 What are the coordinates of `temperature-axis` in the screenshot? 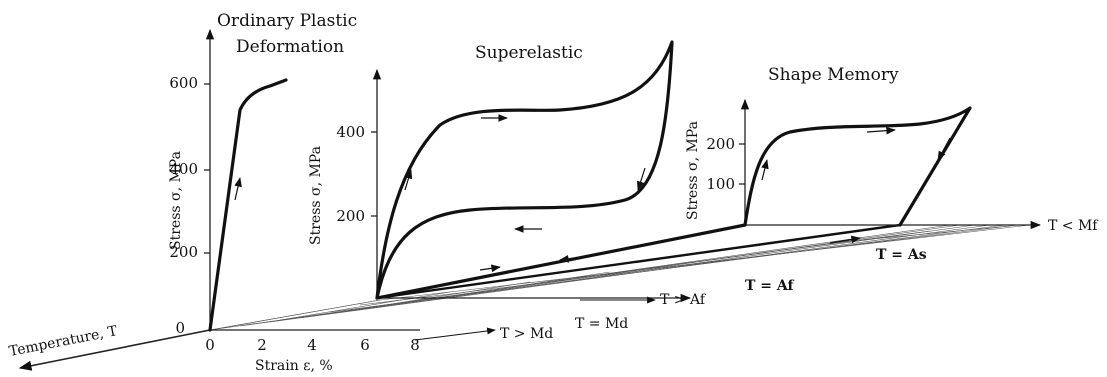 It's located at (114, 350).